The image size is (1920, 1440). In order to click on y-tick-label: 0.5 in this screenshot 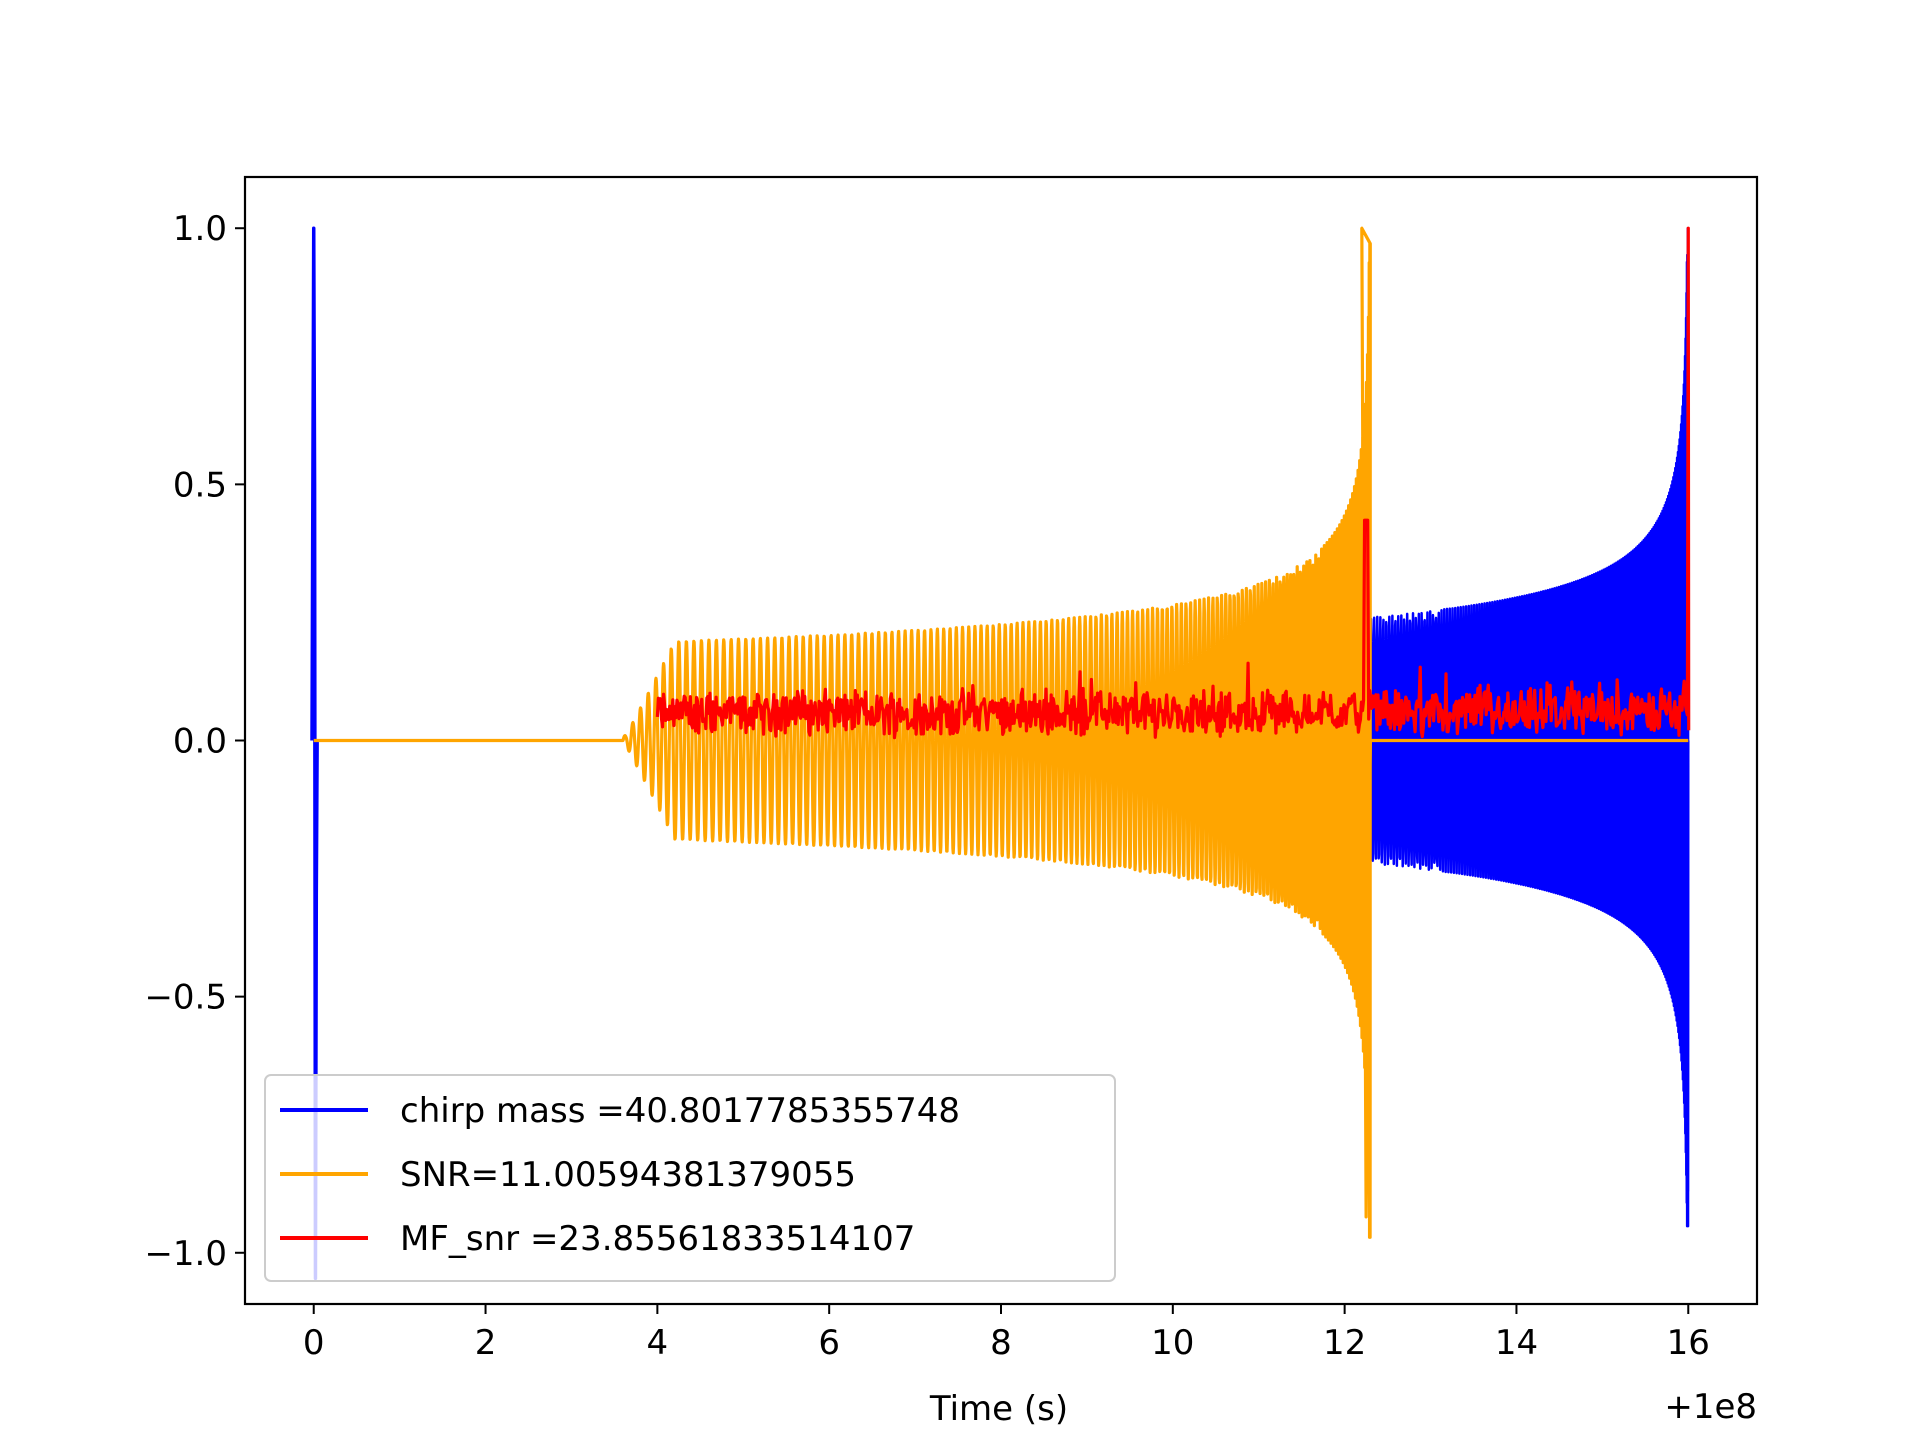, I will do `click(200, 485)`.